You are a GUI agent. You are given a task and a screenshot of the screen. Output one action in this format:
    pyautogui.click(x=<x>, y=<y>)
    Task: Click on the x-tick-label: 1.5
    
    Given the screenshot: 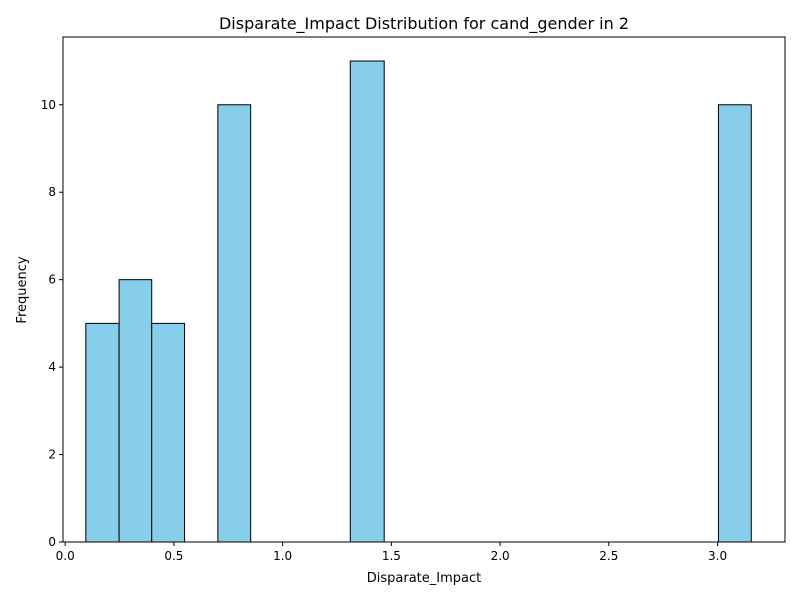 What is the action you would take?
    pyautogui.click(x=391, y=556)
    